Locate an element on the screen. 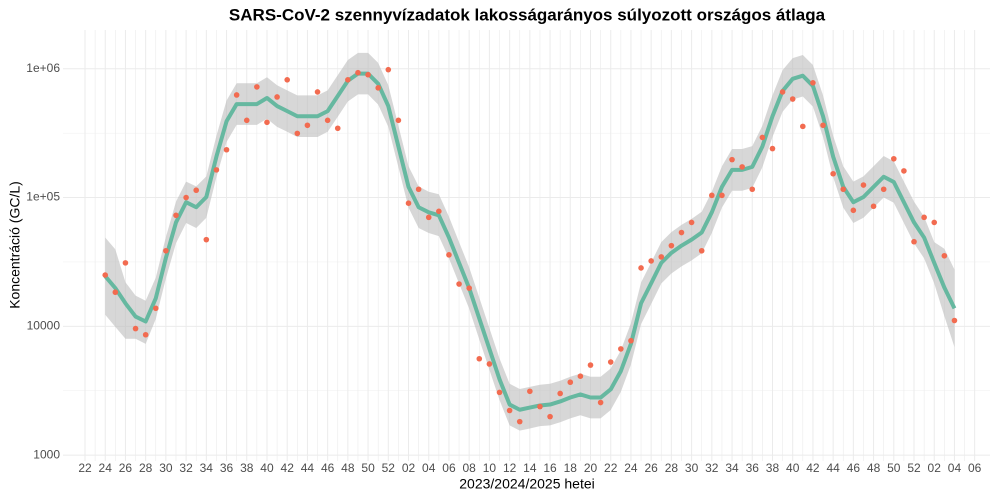  x-tick-label: 28 is located at coordinates (146, 468).